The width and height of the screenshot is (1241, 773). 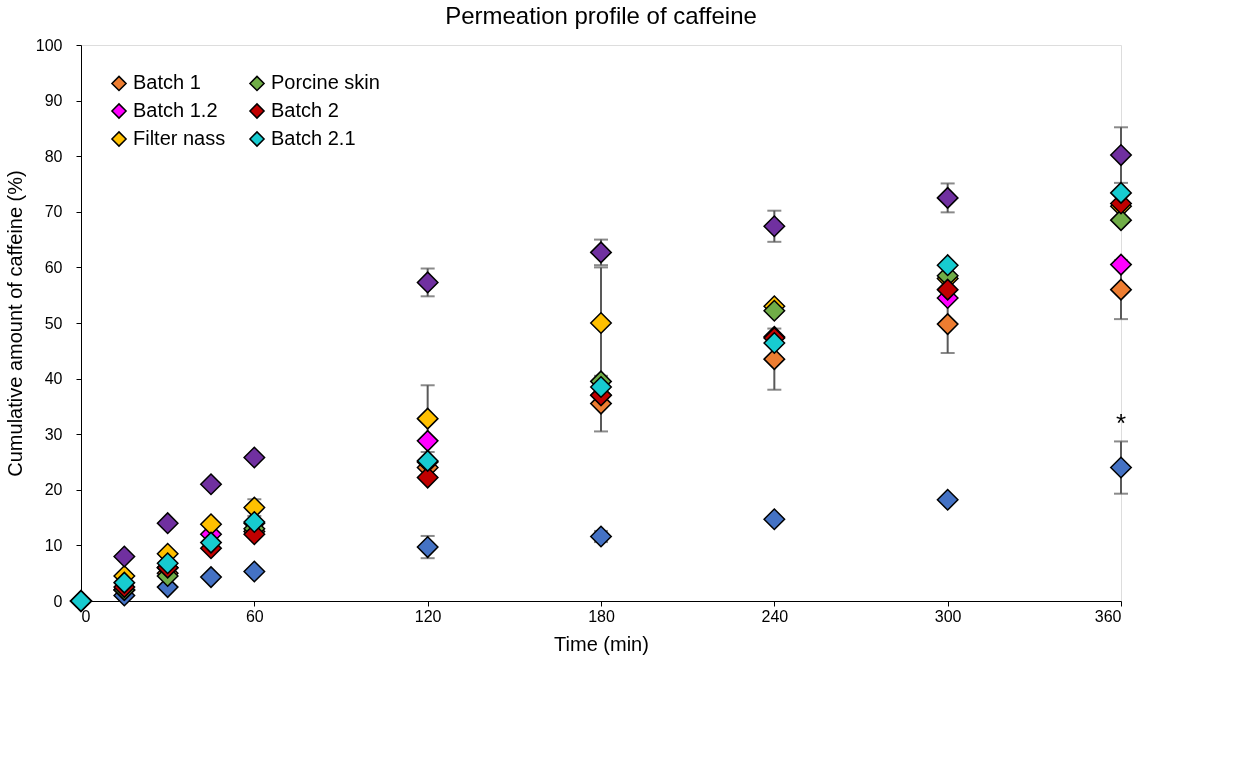 I want to click on x-tick-label: 300, so click(x=948, y=616).